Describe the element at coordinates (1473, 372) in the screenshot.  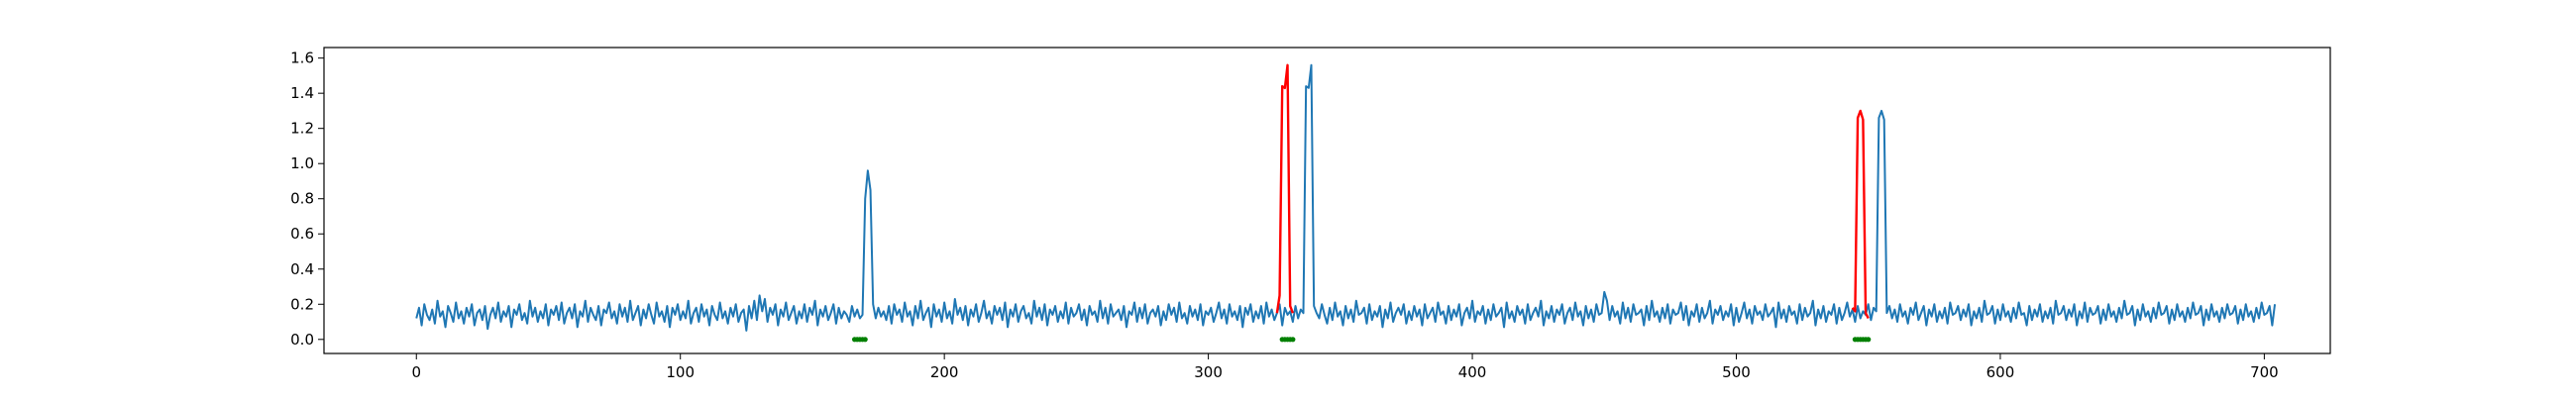
I see `x-tick-label: 400` at that location.